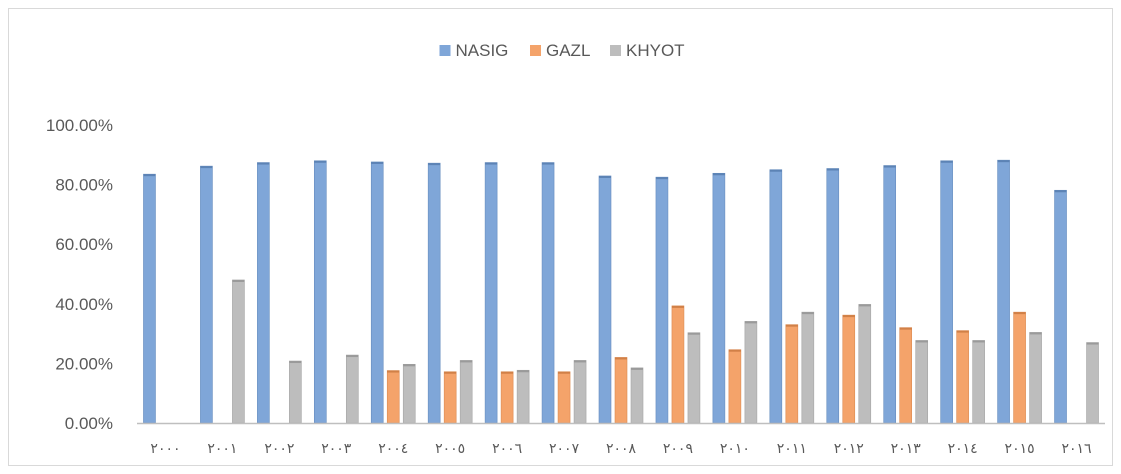  Describe the element at coordinates (336, 449) in the screenshot. I see `x-tick-label: ٢٠٠٣` at that location.